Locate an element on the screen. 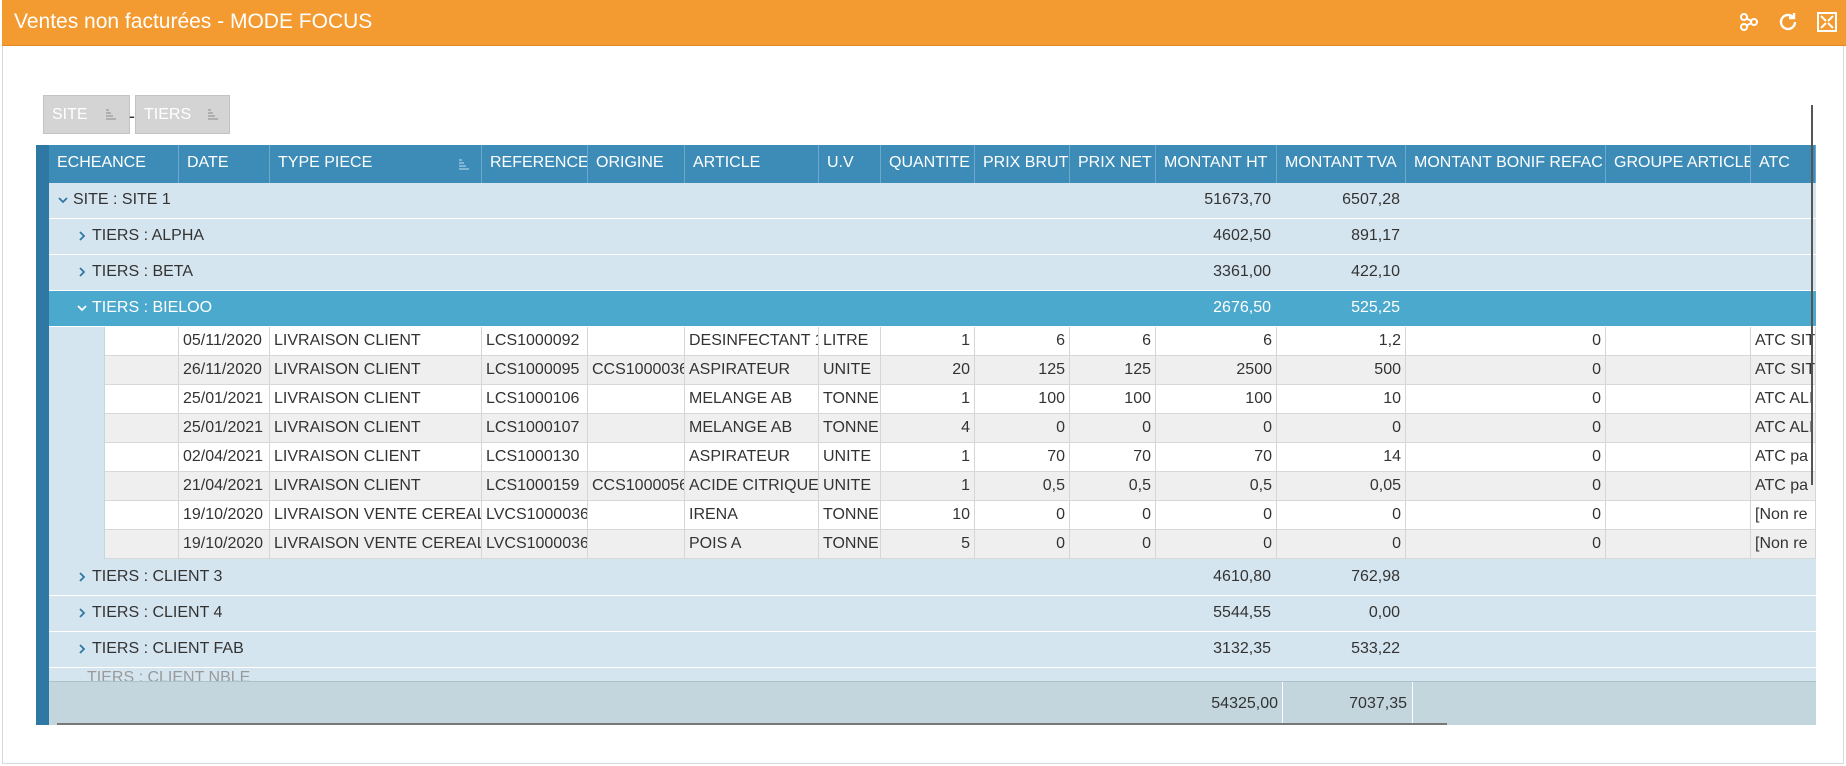 The image size is (1846, 766). refresh-icon is located at coordinates (1788, 22).